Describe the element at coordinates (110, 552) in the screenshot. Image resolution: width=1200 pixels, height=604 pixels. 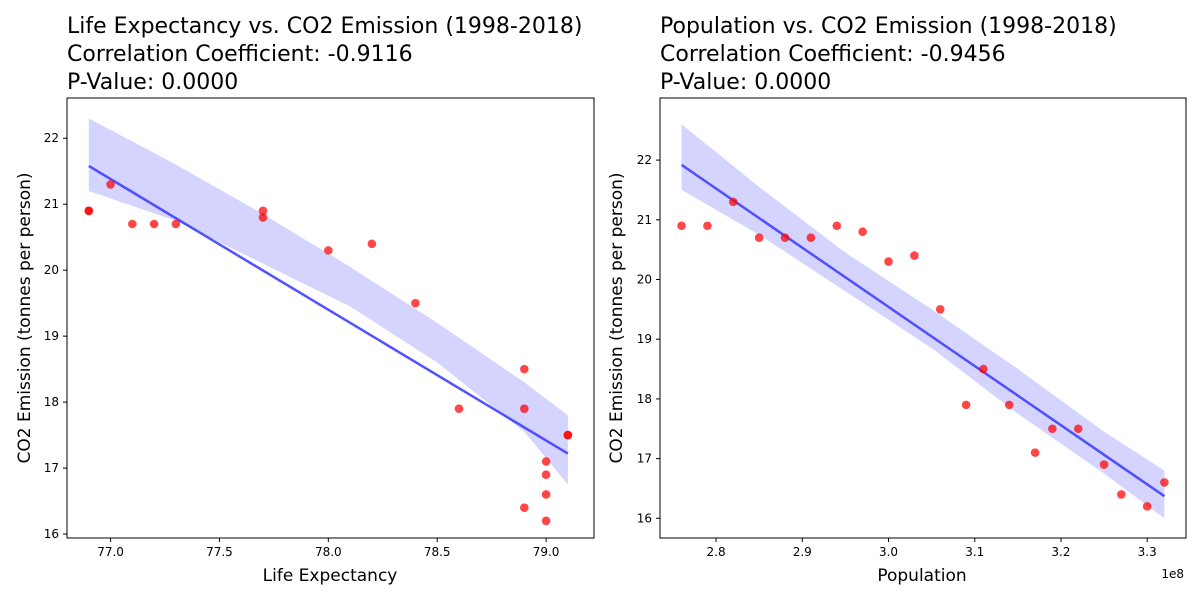
I see `x-tick-label-0: 77.0` at that location.